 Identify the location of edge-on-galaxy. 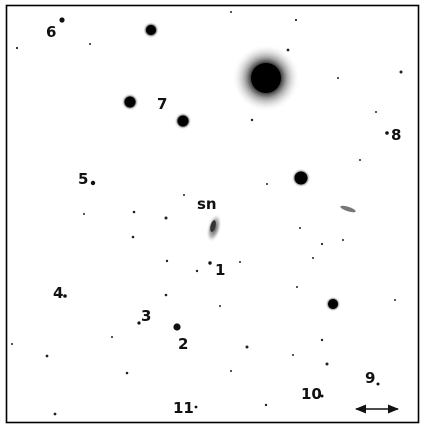
(348, 209).